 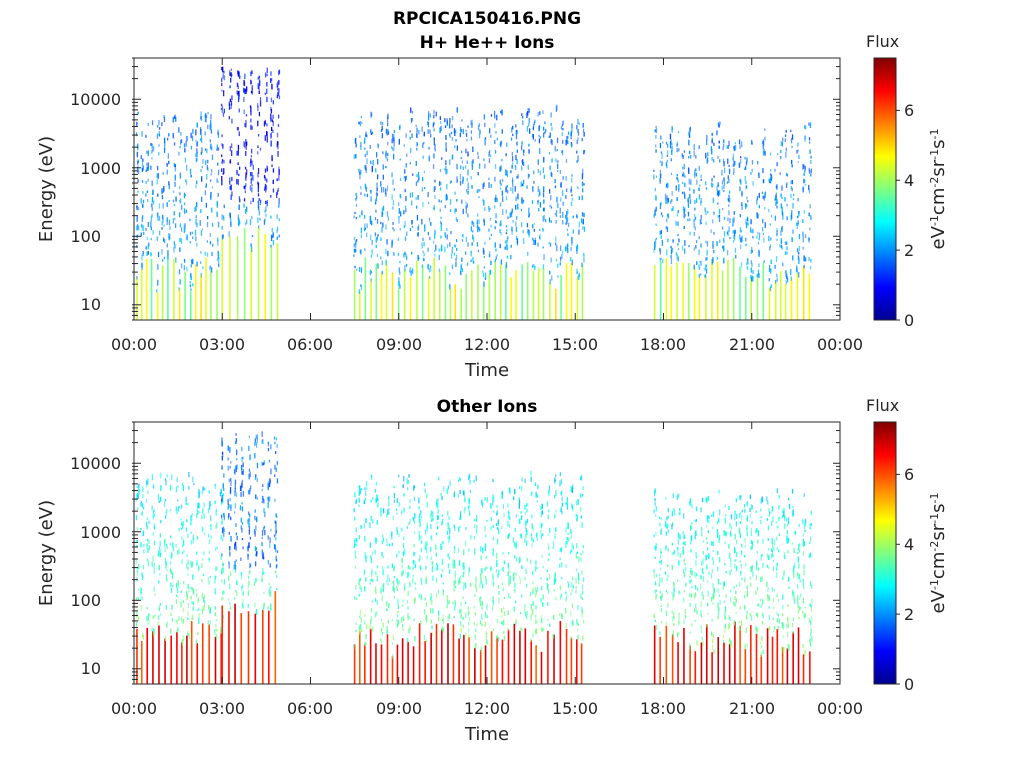 What do you see at coordinates (310, 344) in the screenshot?
I see `x-tick-label: 06:00` at bounding box center [310, 344].